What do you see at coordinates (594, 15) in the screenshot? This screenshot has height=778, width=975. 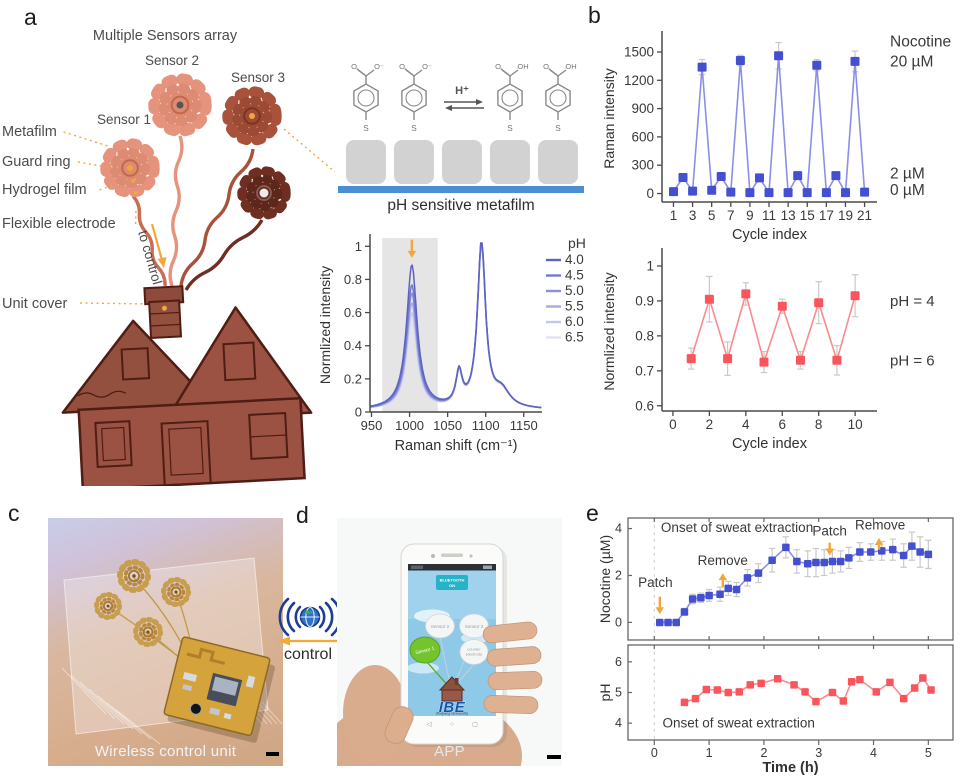 I see `panel-b-letter: b` at bounding box center [594, 15].